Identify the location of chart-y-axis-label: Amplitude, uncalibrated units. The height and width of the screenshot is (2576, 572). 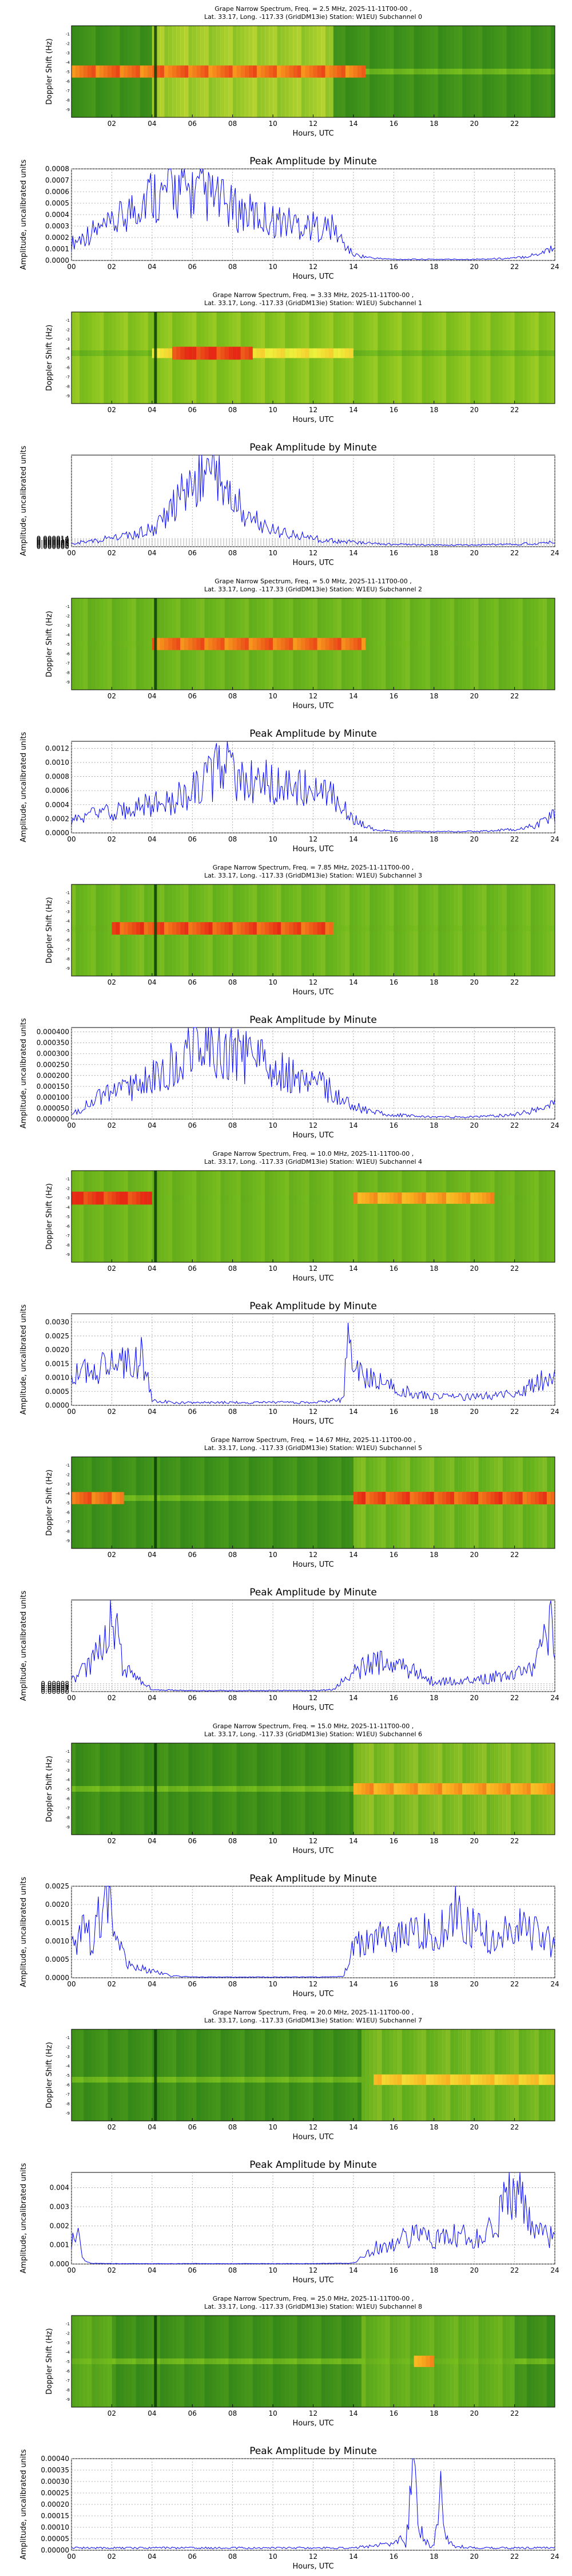
(23, 214).